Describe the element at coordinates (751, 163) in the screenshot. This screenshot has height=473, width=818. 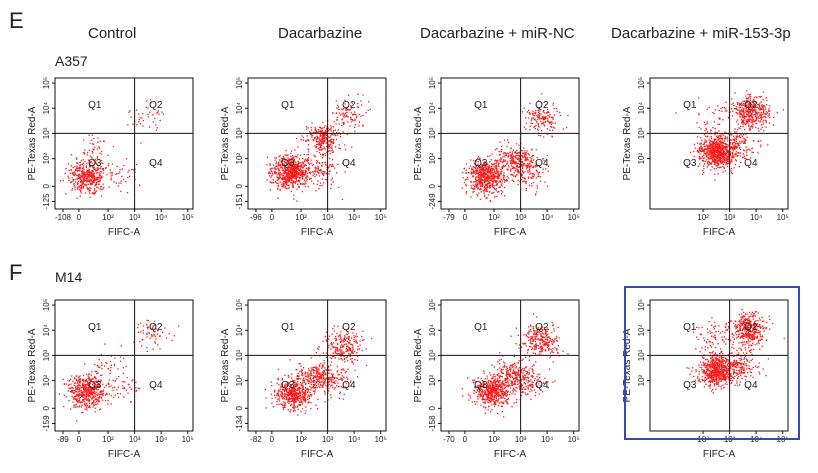
I see `quadrant-label-q4: Q4` at that location.